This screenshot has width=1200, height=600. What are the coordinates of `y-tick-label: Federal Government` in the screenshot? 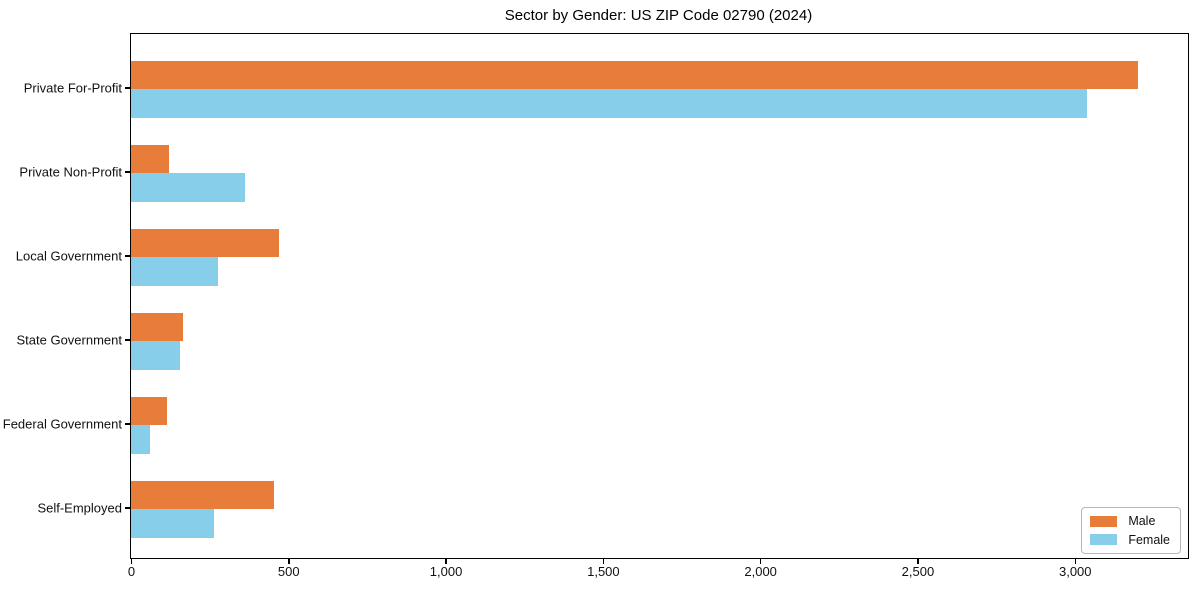 It's located at (62, 424).